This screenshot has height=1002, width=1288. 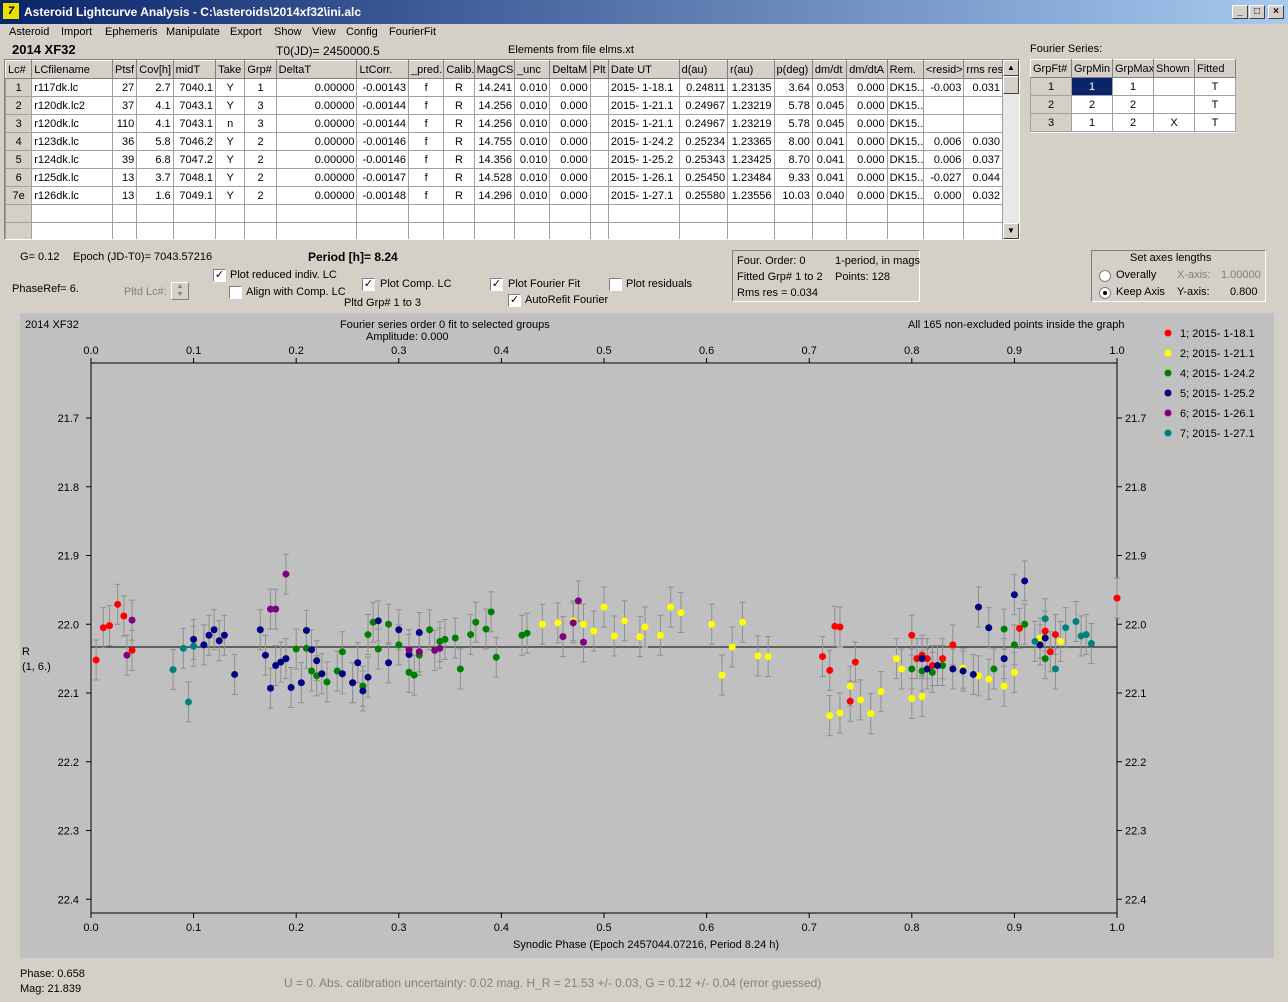 What do you see at coordinates (230, 69) in the screenshot?
I see `column-header: Take` at bounding box center [230, 69].